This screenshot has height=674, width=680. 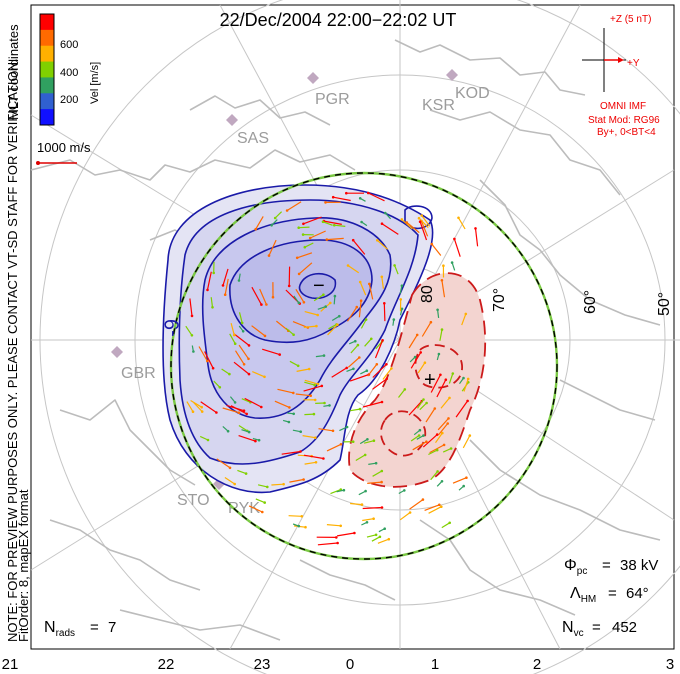 I want to click on colorbar-blocks, so click(x=47, y=70).